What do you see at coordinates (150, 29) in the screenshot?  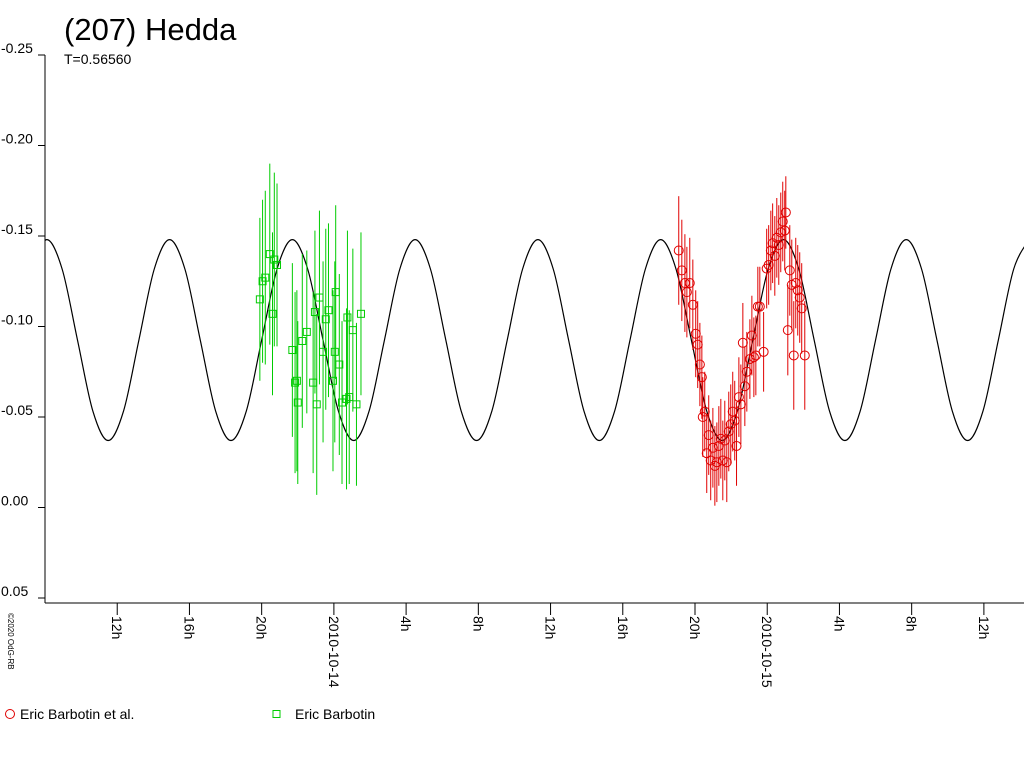 I see `chart-title: (207) Hedda` at bounding box center [150, 29].